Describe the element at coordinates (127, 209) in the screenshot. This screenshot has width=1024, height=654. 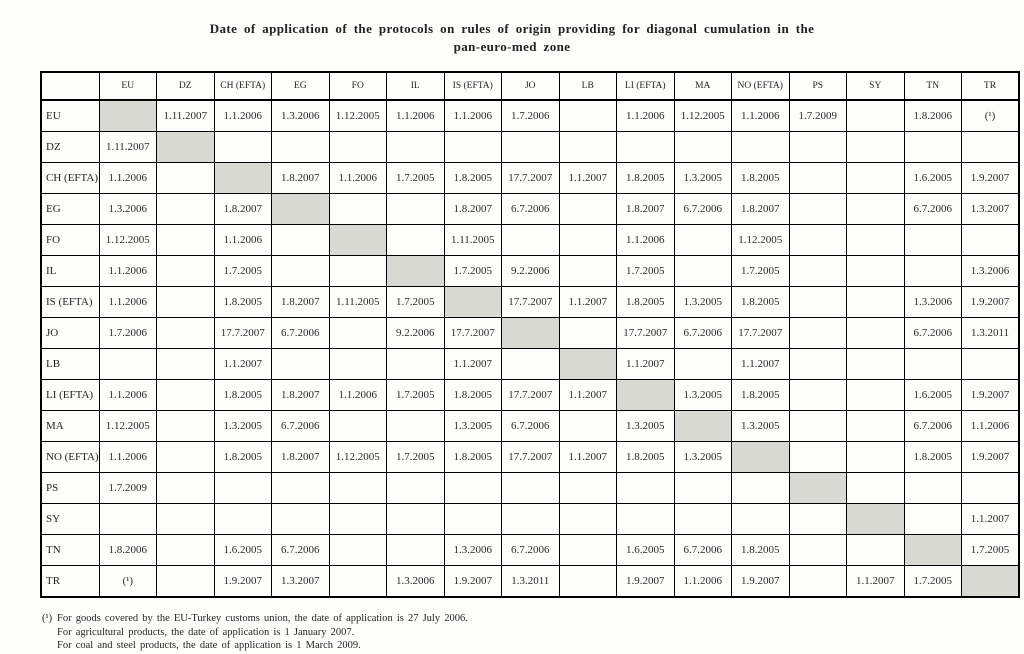
I see `cell-eg-eu: 1.3.2006` at that location.